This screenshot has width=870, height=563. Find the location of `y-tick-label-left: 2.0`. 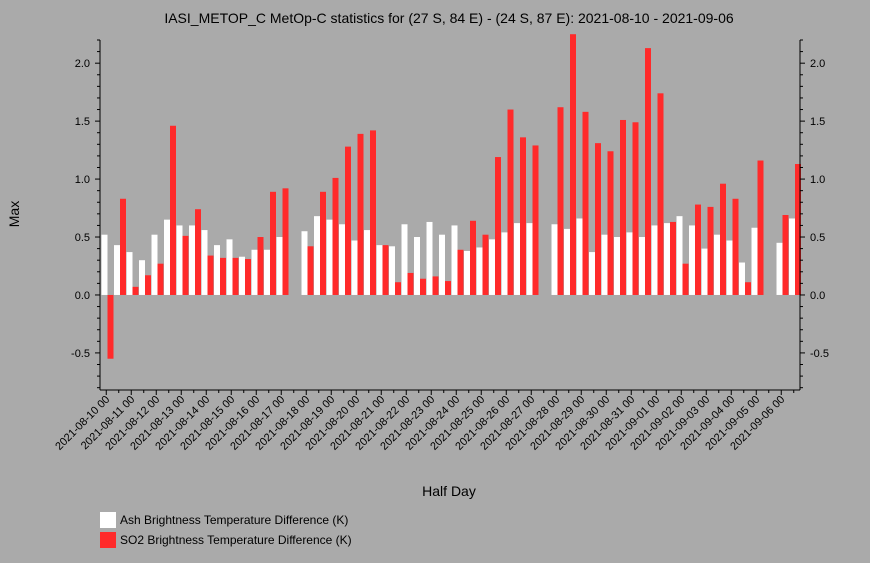

y-tick-label-left: 2.0 is located at coordinates (82, 64).